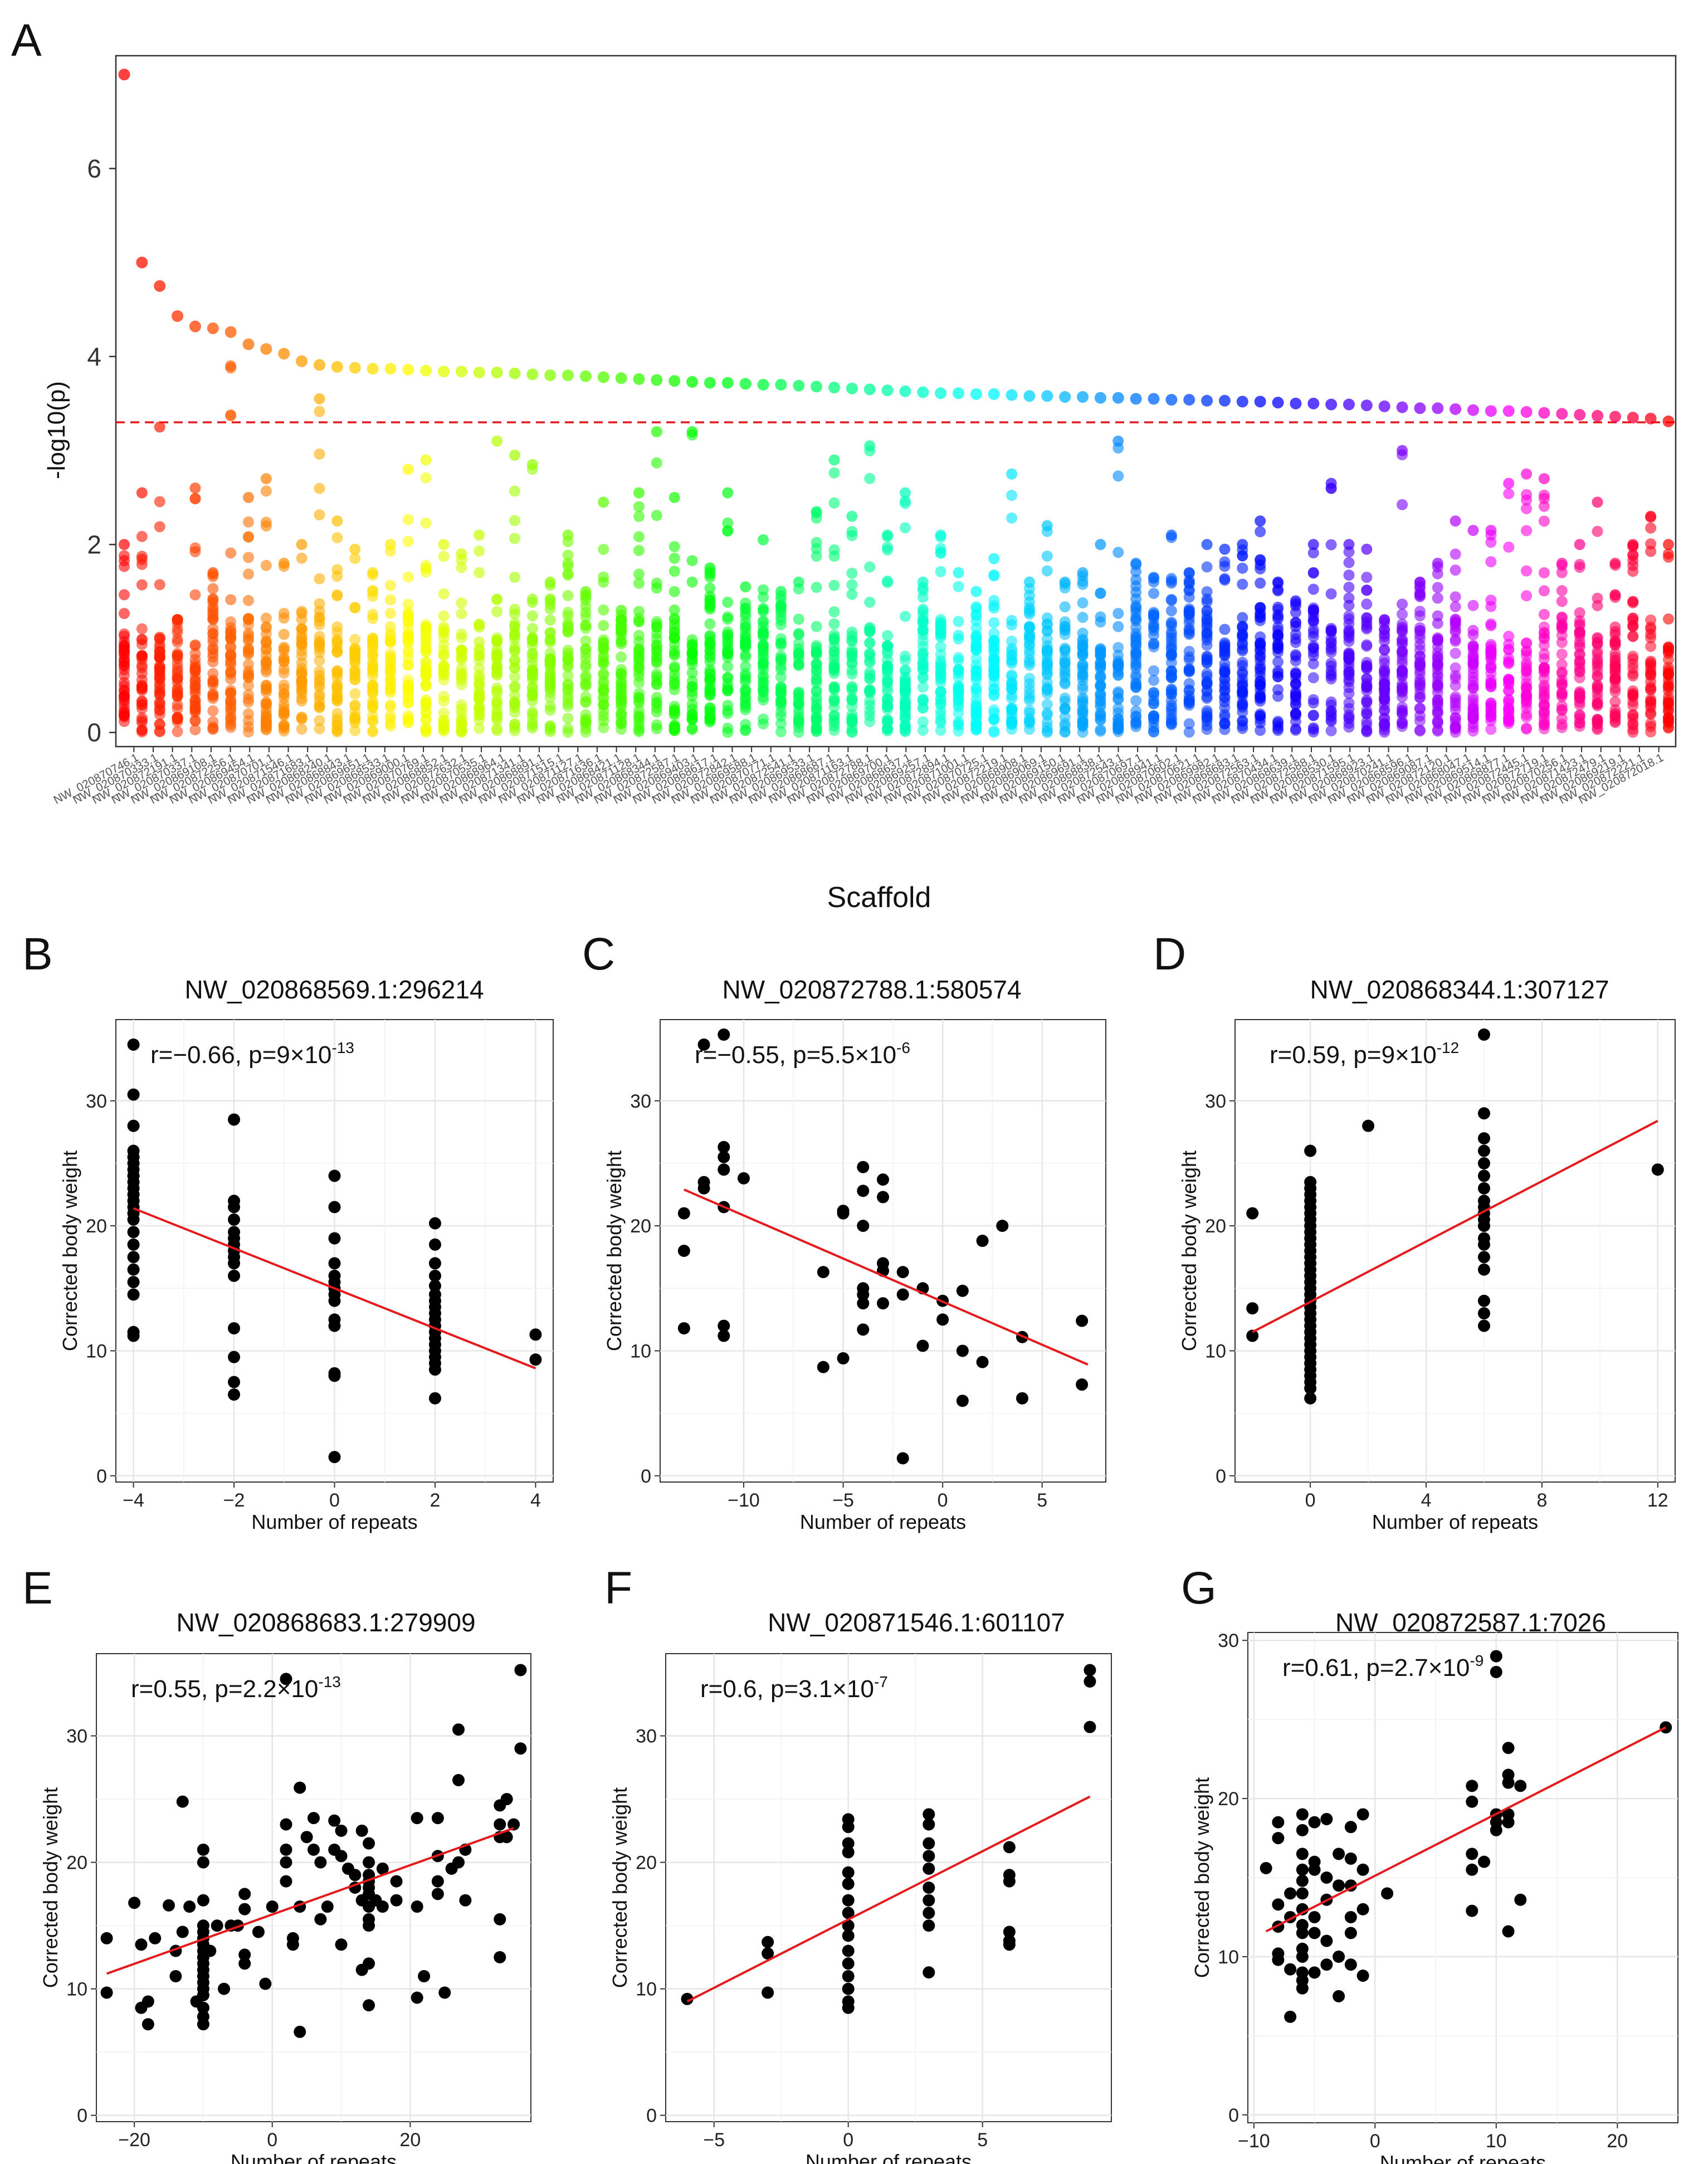 The image size is (1708, 2164). What do you see at coordinates (1466, 1830) in the screenshot?
I see `regression-line` at bounding box center [1466, 1830].